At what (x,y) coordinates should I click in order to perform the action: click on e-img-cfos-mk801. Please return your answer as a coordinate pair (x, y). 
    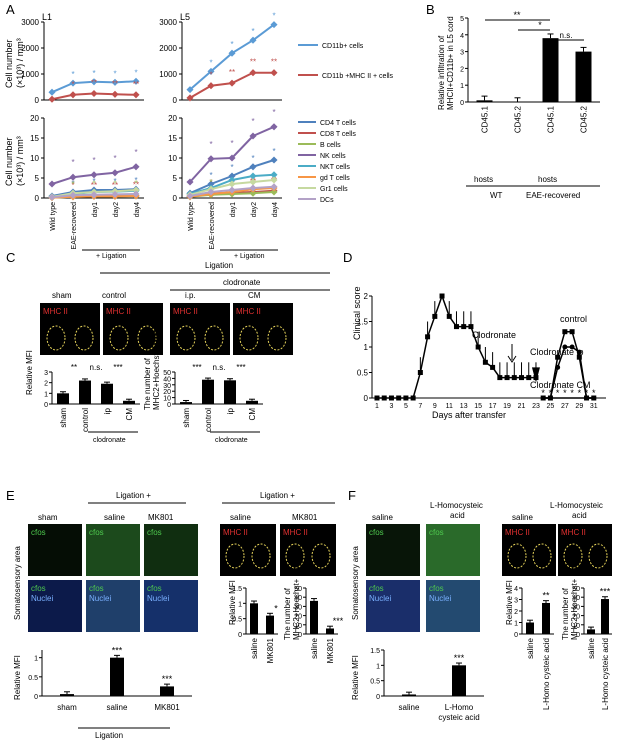
    Looking at the image, I should click on (171, 550).